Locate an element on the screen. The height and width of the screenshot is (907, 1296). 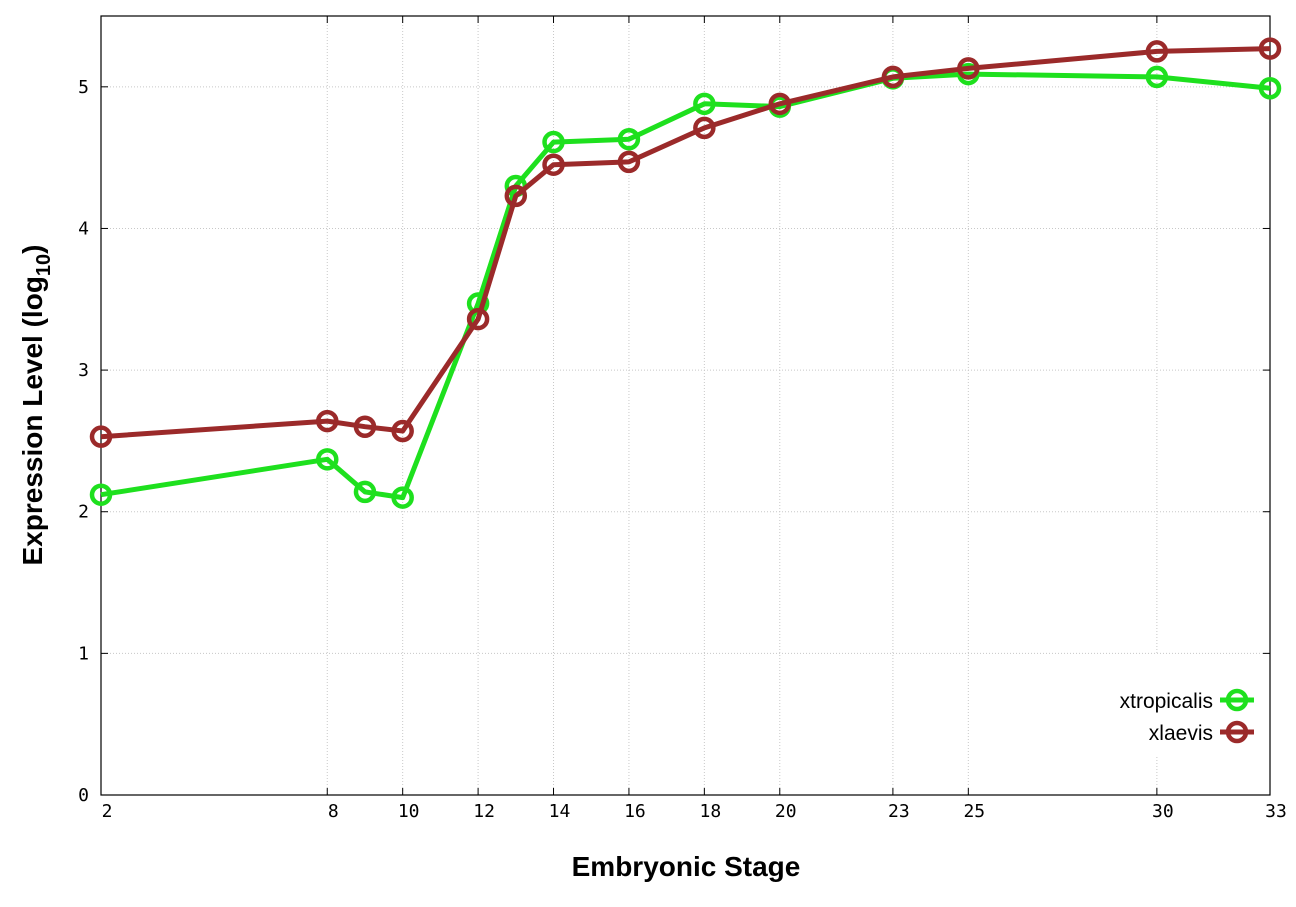
legend-entry: xtropicalis is located at coordinates (1187, 700).